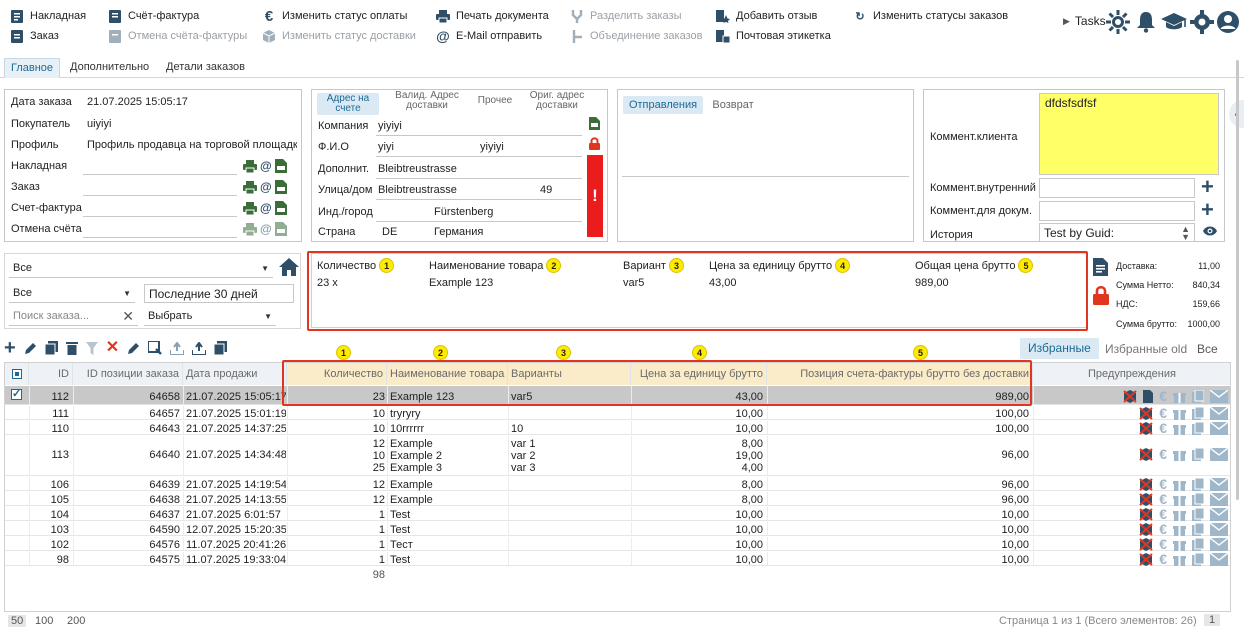 The height and width of the screenshot is (627, 1244). What do you see at coordinates (34, 36) in the screenshot?
I see `order-button: Заказ` at bounding box center [34, 36].